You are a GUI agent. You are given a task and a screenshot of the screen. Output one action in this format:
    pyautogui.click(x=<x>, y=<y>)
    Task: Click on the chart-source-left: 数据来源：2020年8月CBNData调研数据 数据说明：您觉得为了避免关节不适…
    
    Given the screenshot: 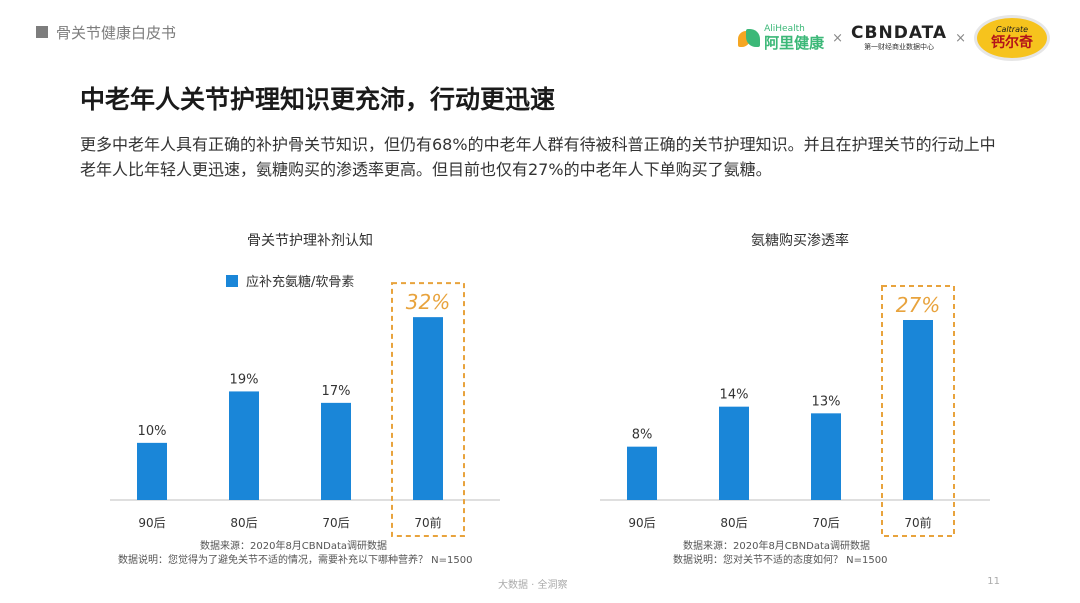 What is the action you would take?
    pyautogui.click(x=295, y=554)
    